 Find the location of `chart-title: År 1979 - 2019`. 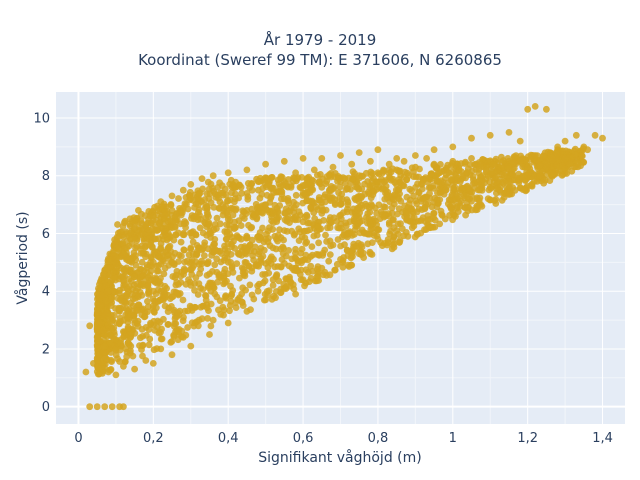

chart-title: År 1979 - 2019 is located at coordinates (320, 40).